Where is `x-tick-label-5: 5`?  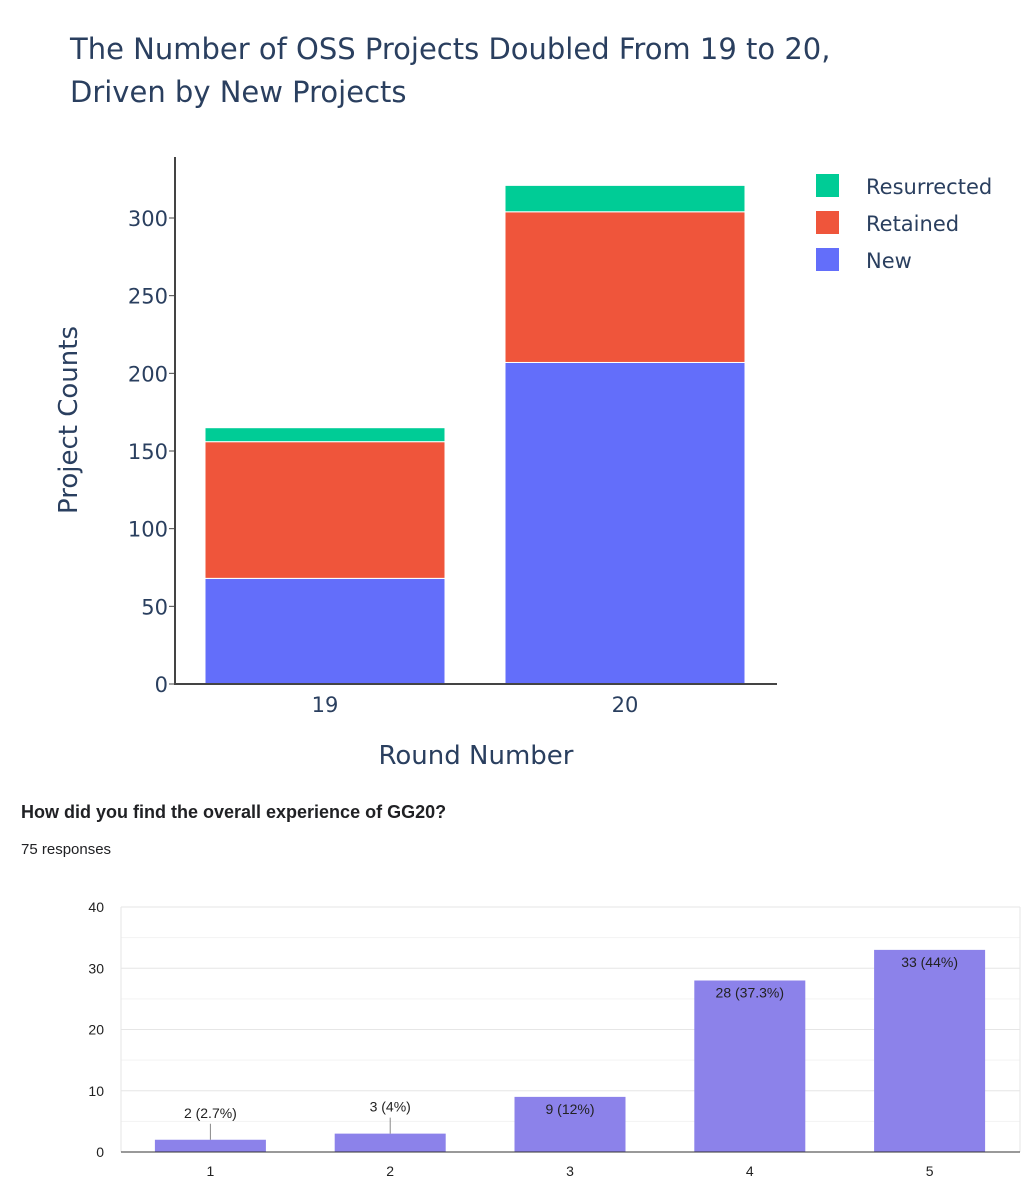 x-tick-label-5: 5 is located at coordinates (930, 1171).